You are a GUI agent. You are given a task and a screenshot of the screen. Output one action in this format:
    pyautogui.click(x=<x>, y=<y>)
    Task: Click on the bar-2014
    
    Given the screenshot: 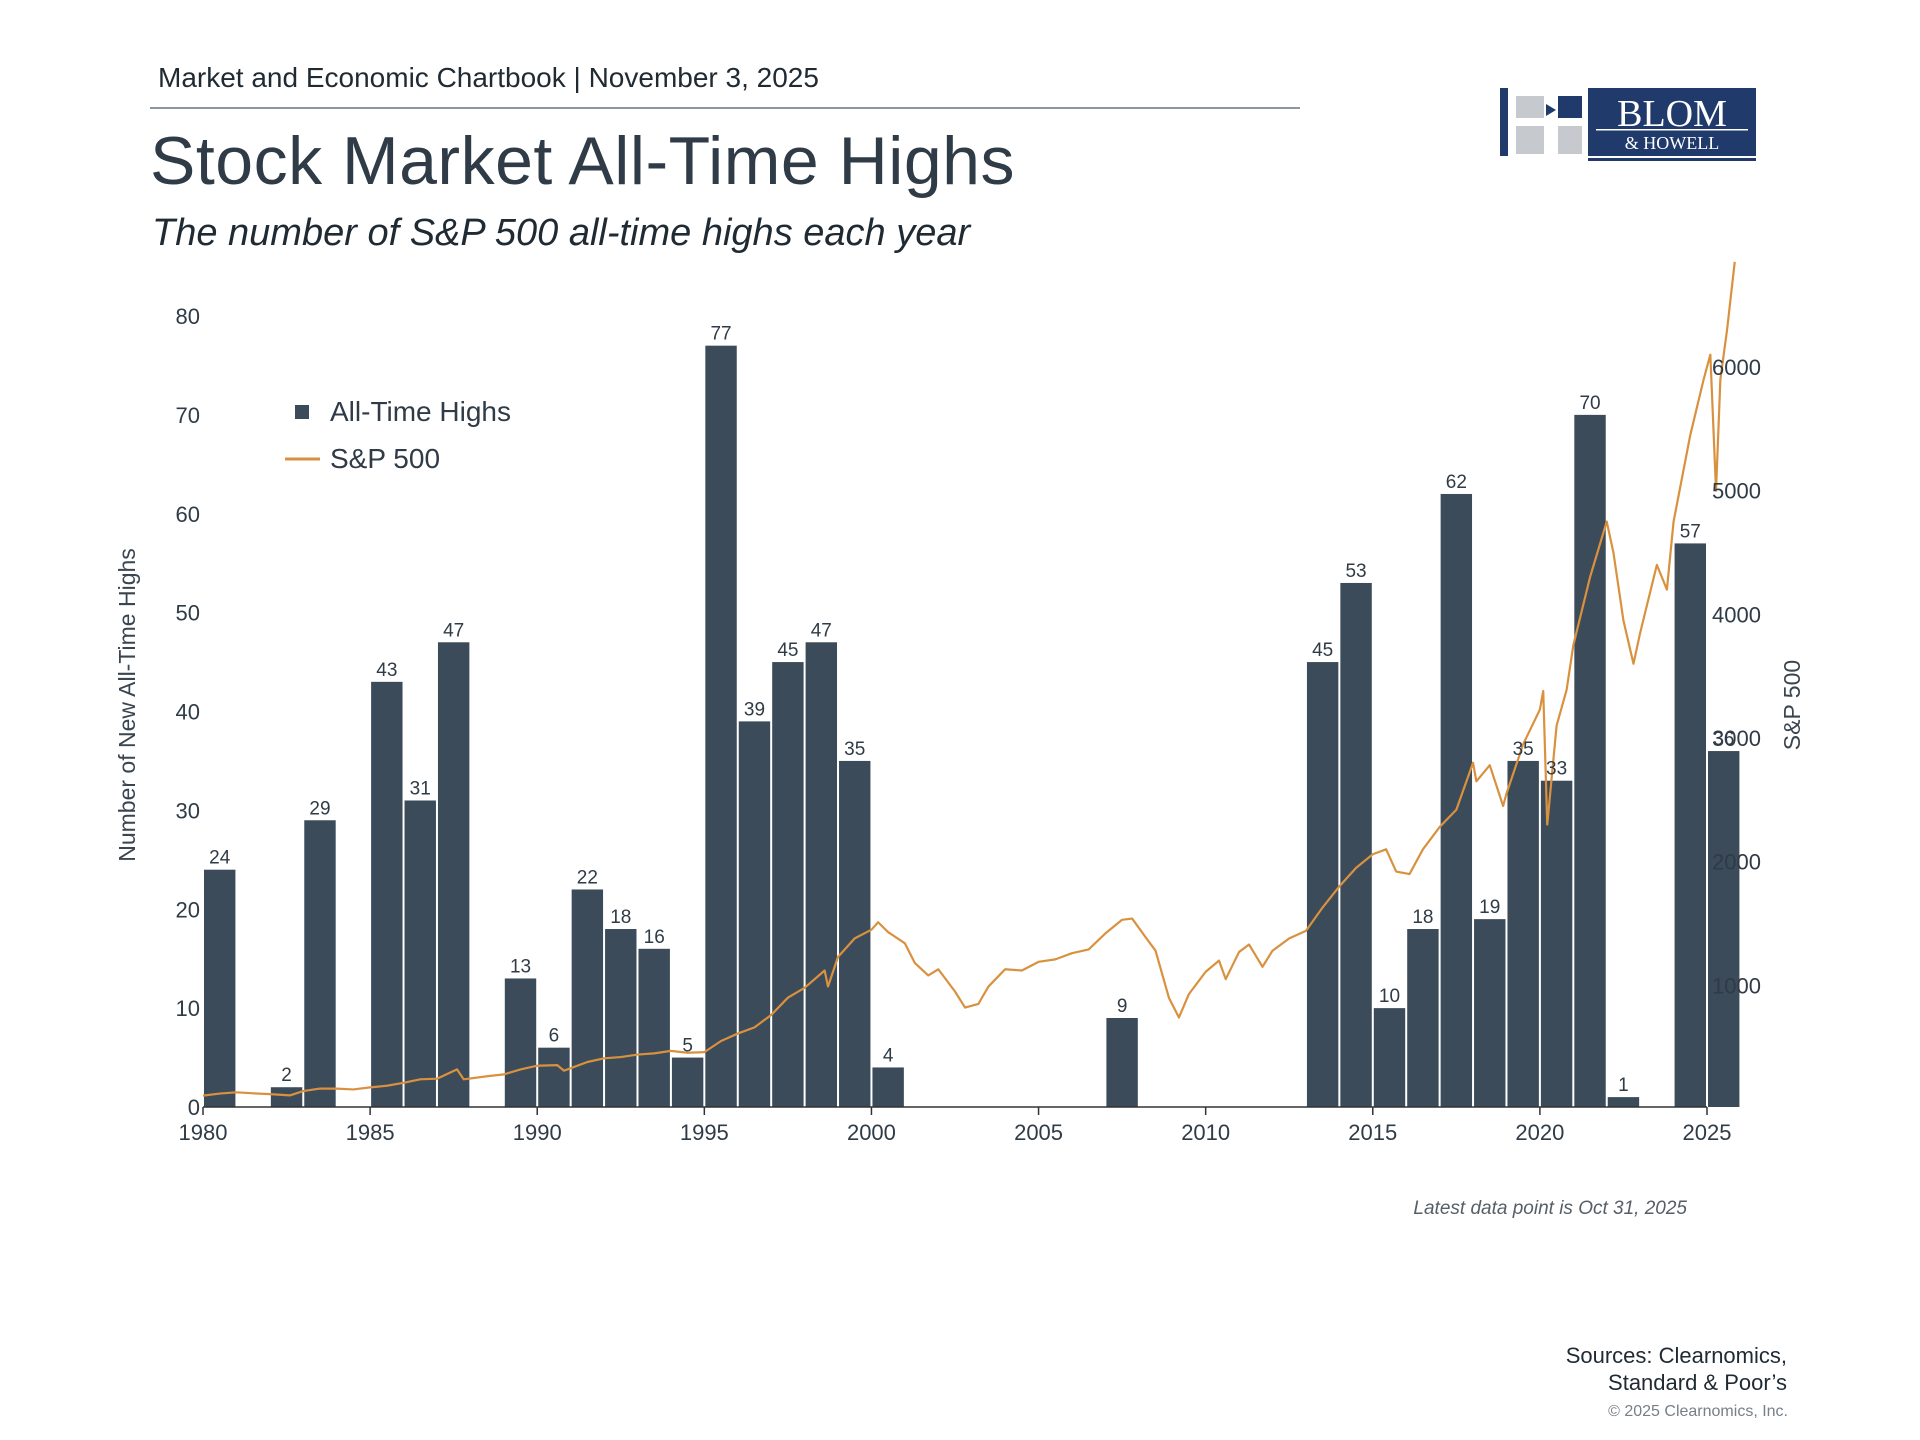 What is the action you would take?
    pyautogui.click(x=1356, y=844)
    